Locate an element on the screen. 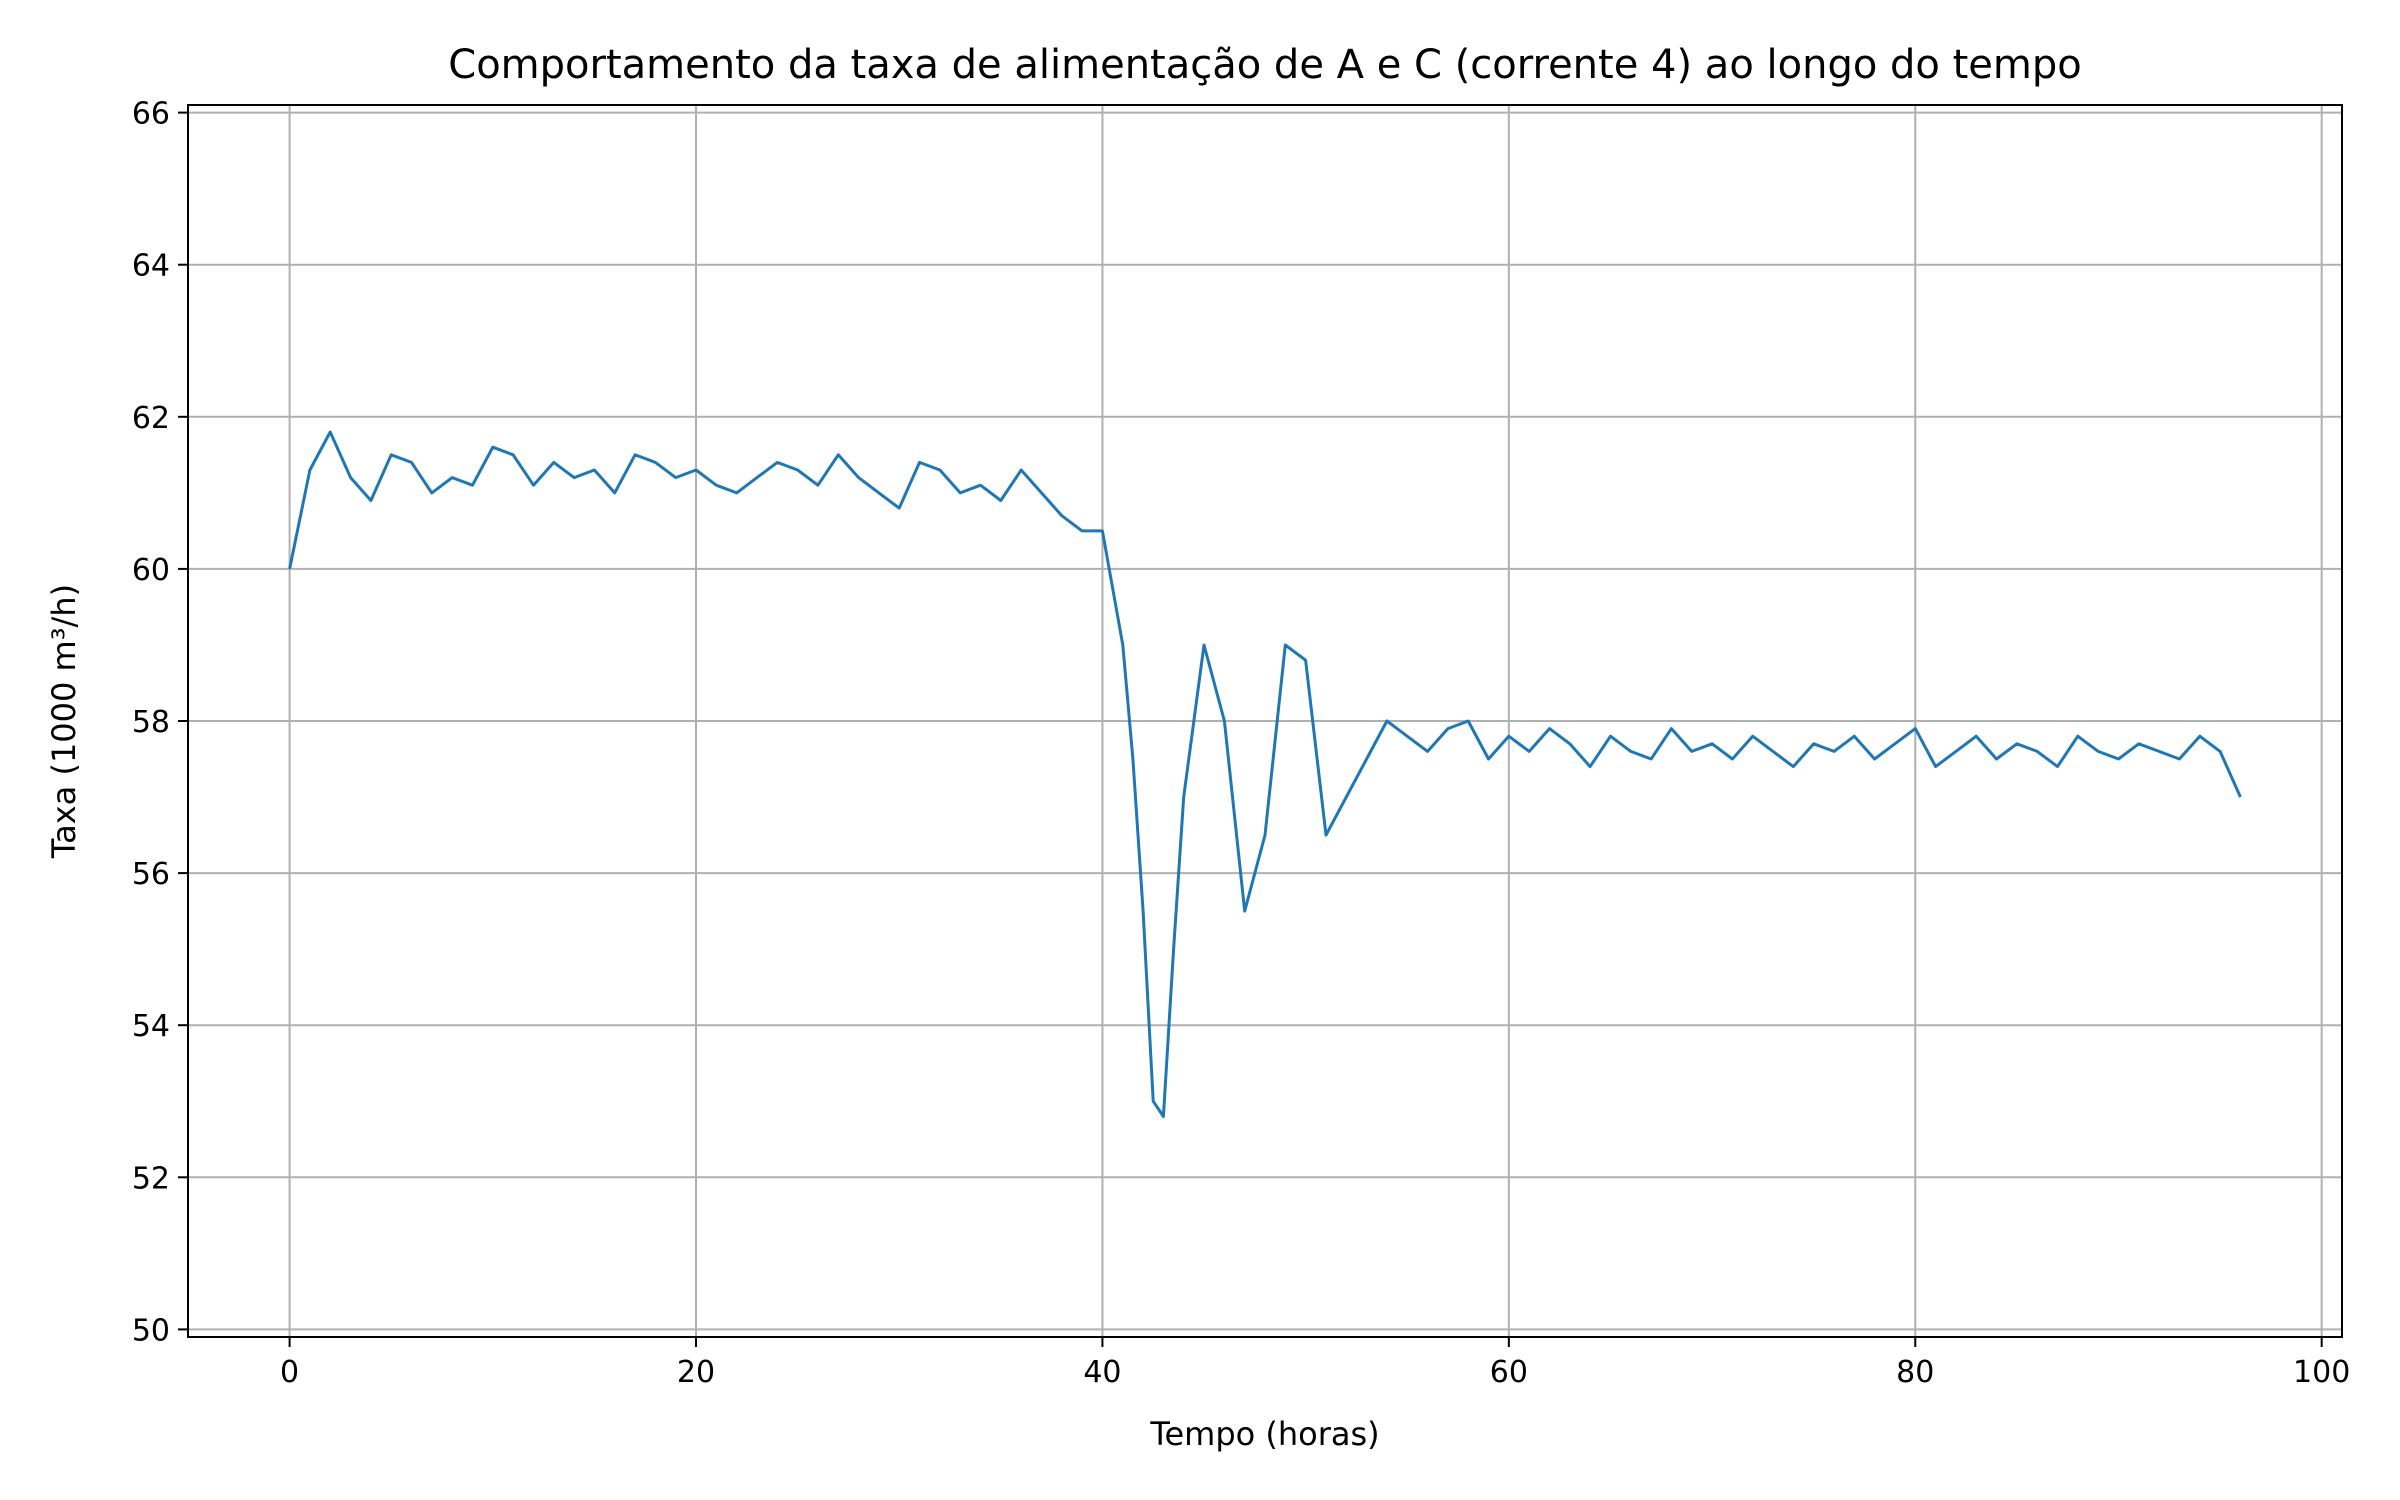 The width and height of the screenshot is (2400, 1500). y-tick-label: 56 is located at coordinates (151, 874).